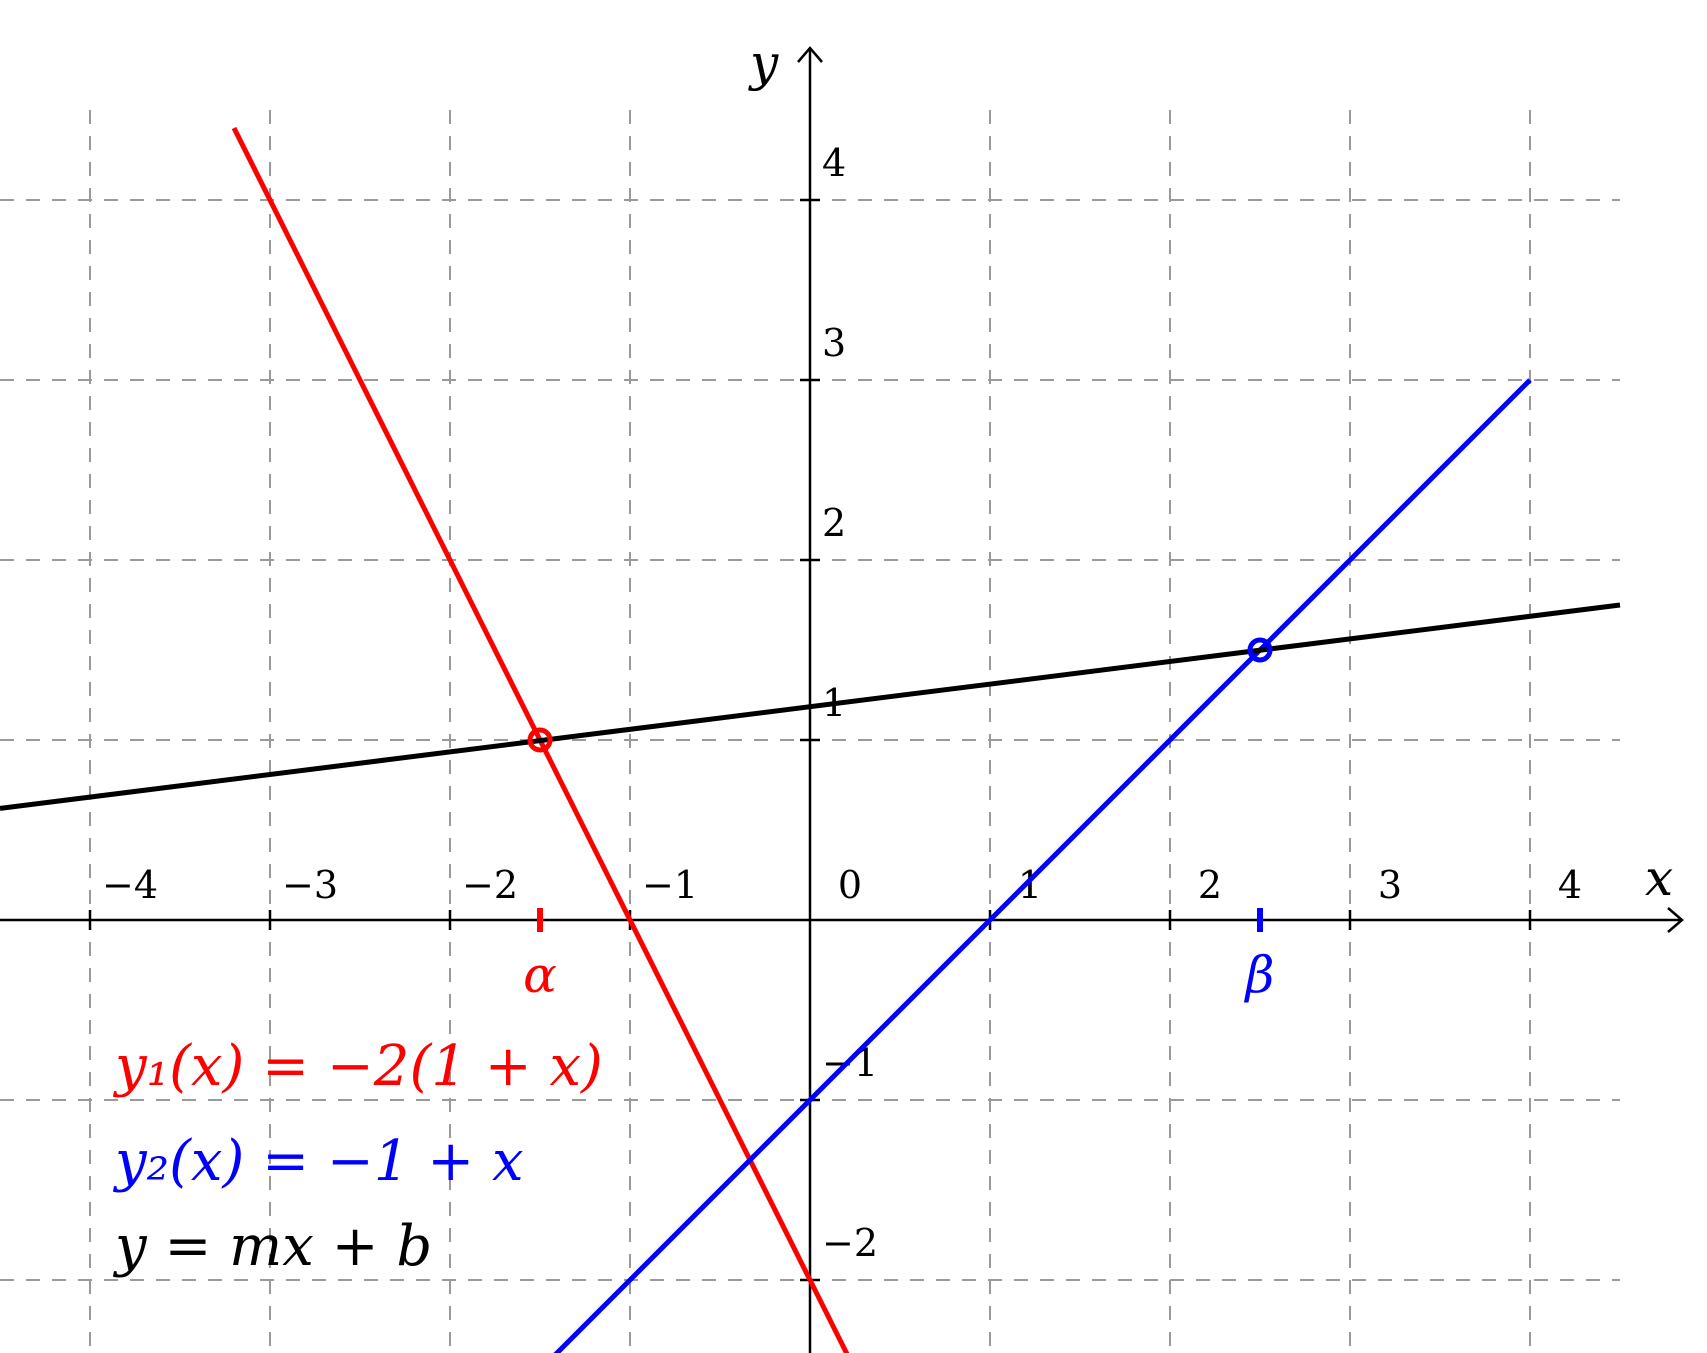 The width and height of the screenshot is (1707, 1353). I want to click on x-axis-label: x, so click(1659, 878).